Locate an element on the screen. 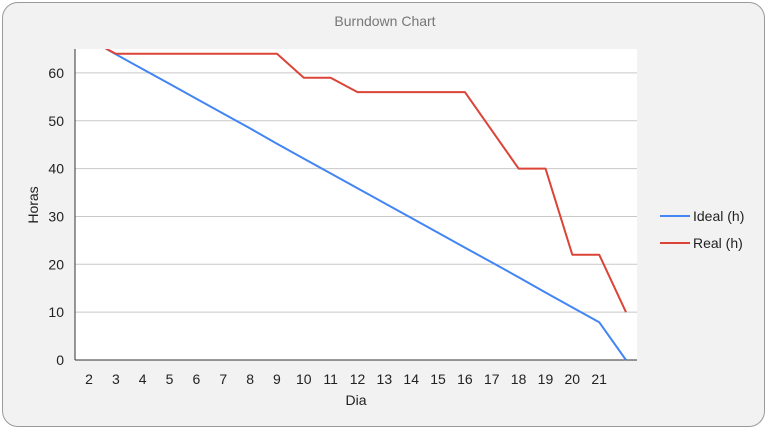  y-tick-labels: 0 10 20 30 40 50 60 is located at coordinates (56, 216).